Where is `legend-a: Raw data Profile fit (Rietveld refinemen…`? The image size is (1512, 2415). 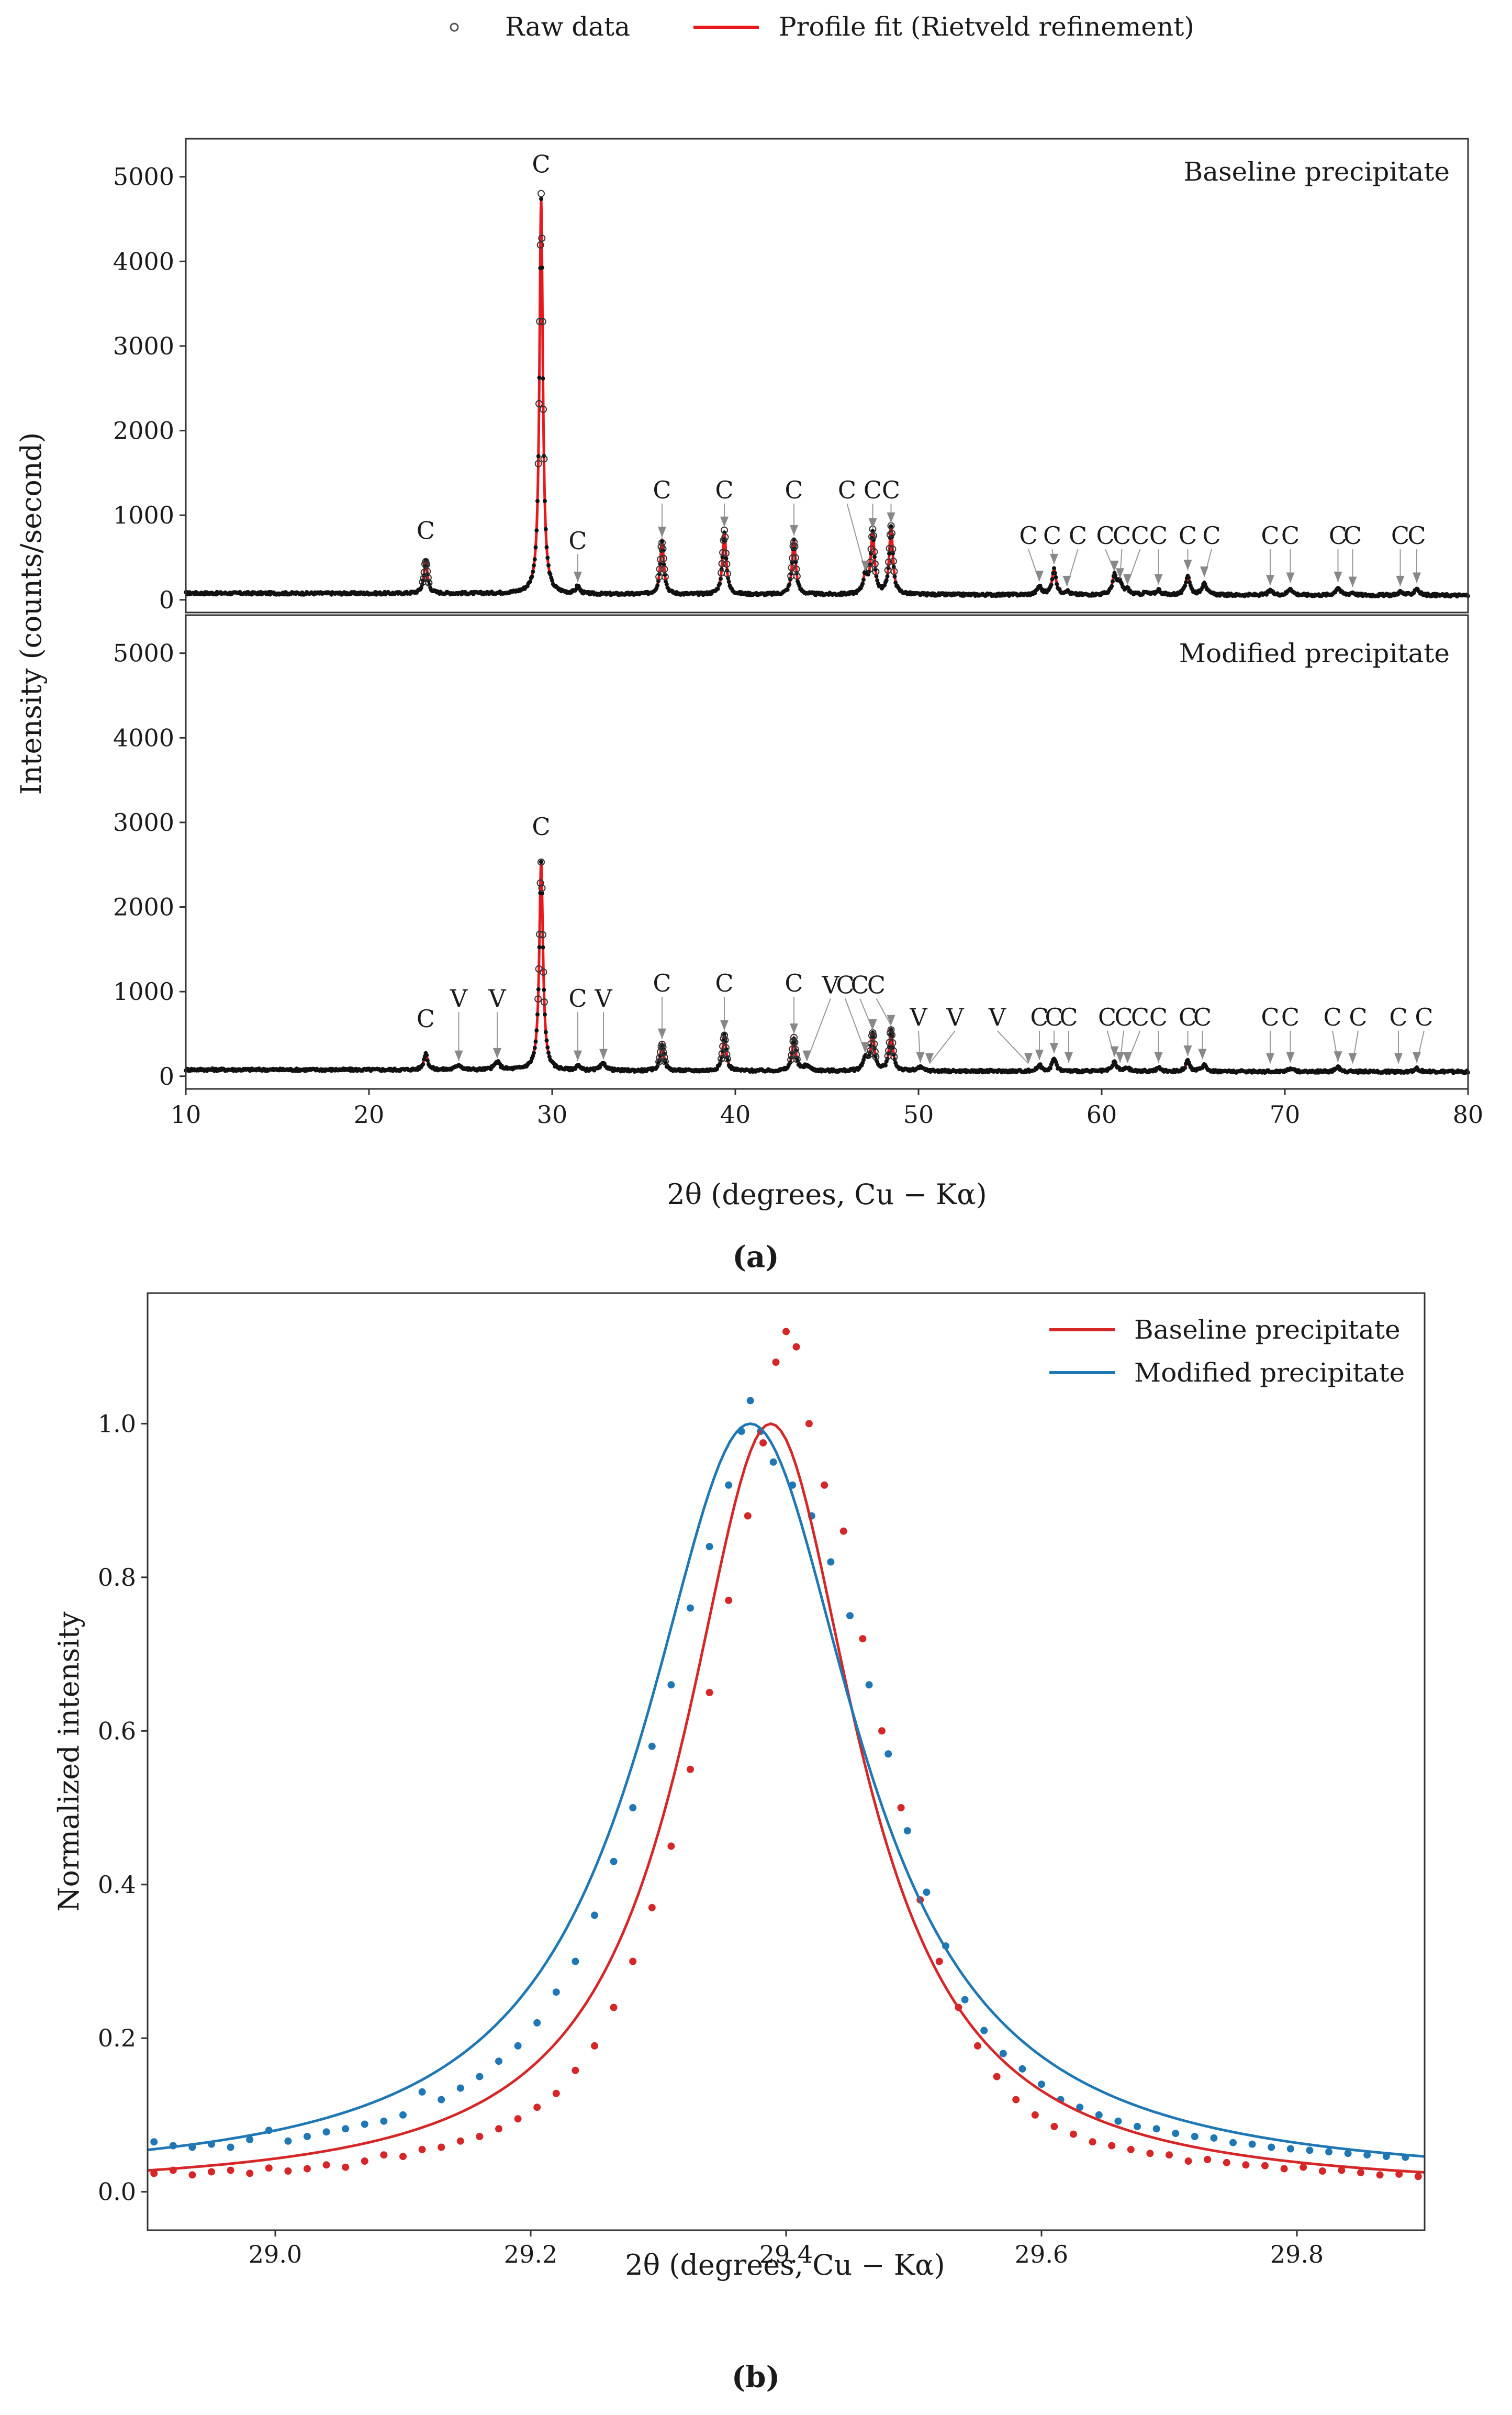
legend-a: Raw data Profile fit (Rietveld refinemen… is located at coordinates (822, 27).